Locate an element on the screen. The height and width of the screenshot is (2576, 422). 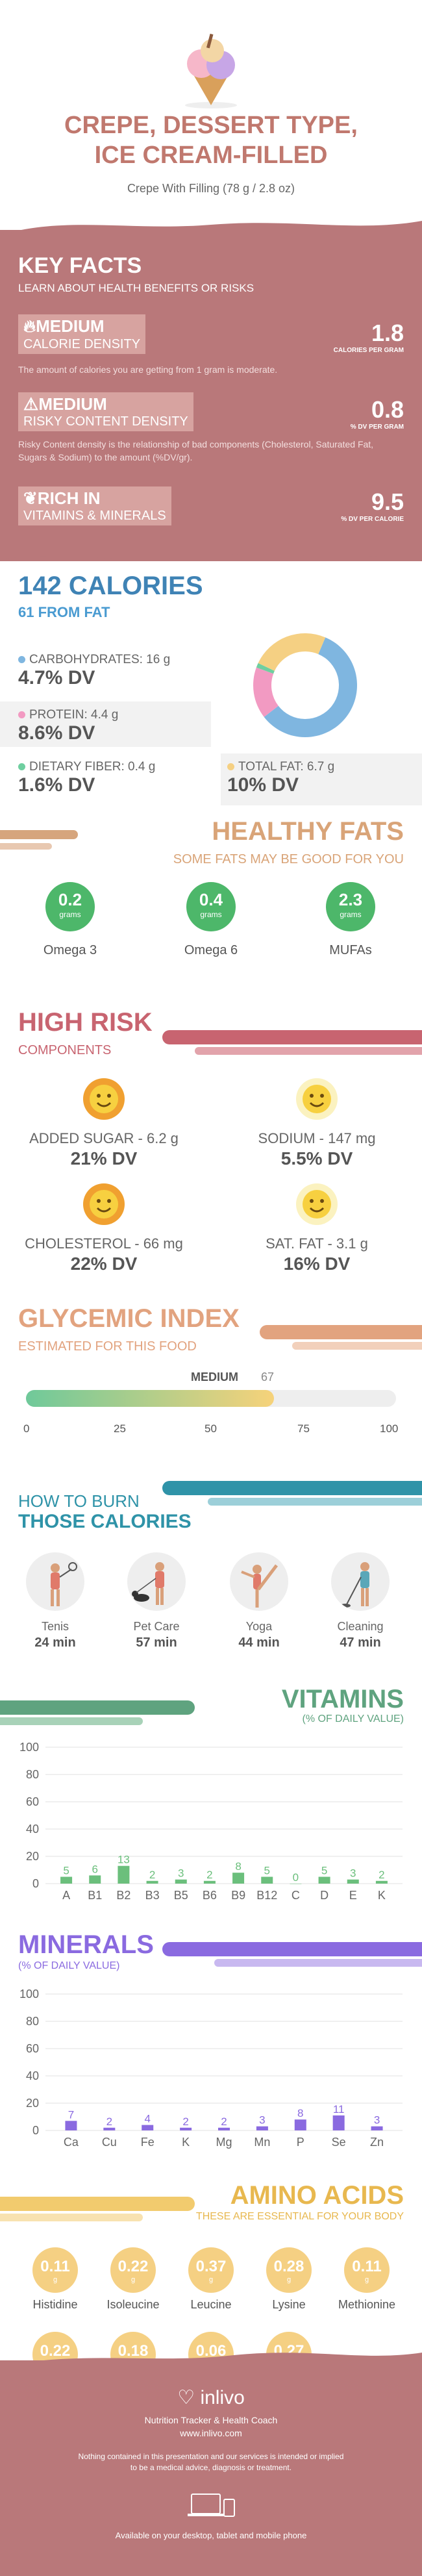
vitamins-bar-B3 is located at coordinates (152, 1882).